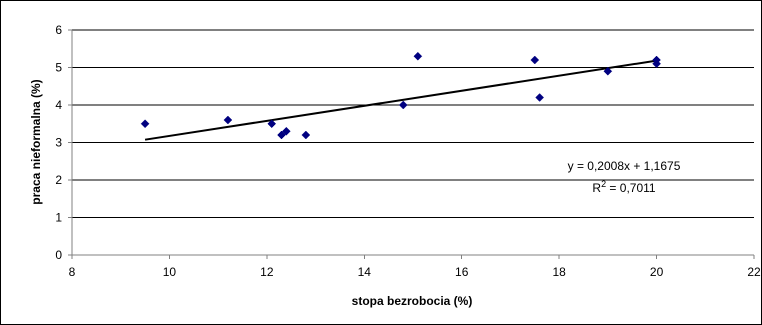  I want to click on x-tick-label-18: 18, so click(559, 272).